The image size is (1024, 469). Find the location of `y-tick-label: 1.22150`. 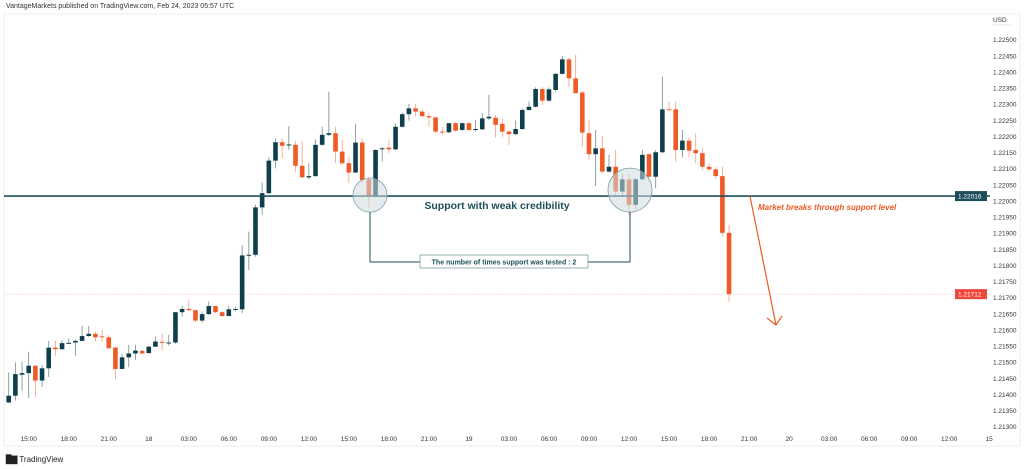

y-tick-label: 1.22150 is located at coordinates (1005, 153).